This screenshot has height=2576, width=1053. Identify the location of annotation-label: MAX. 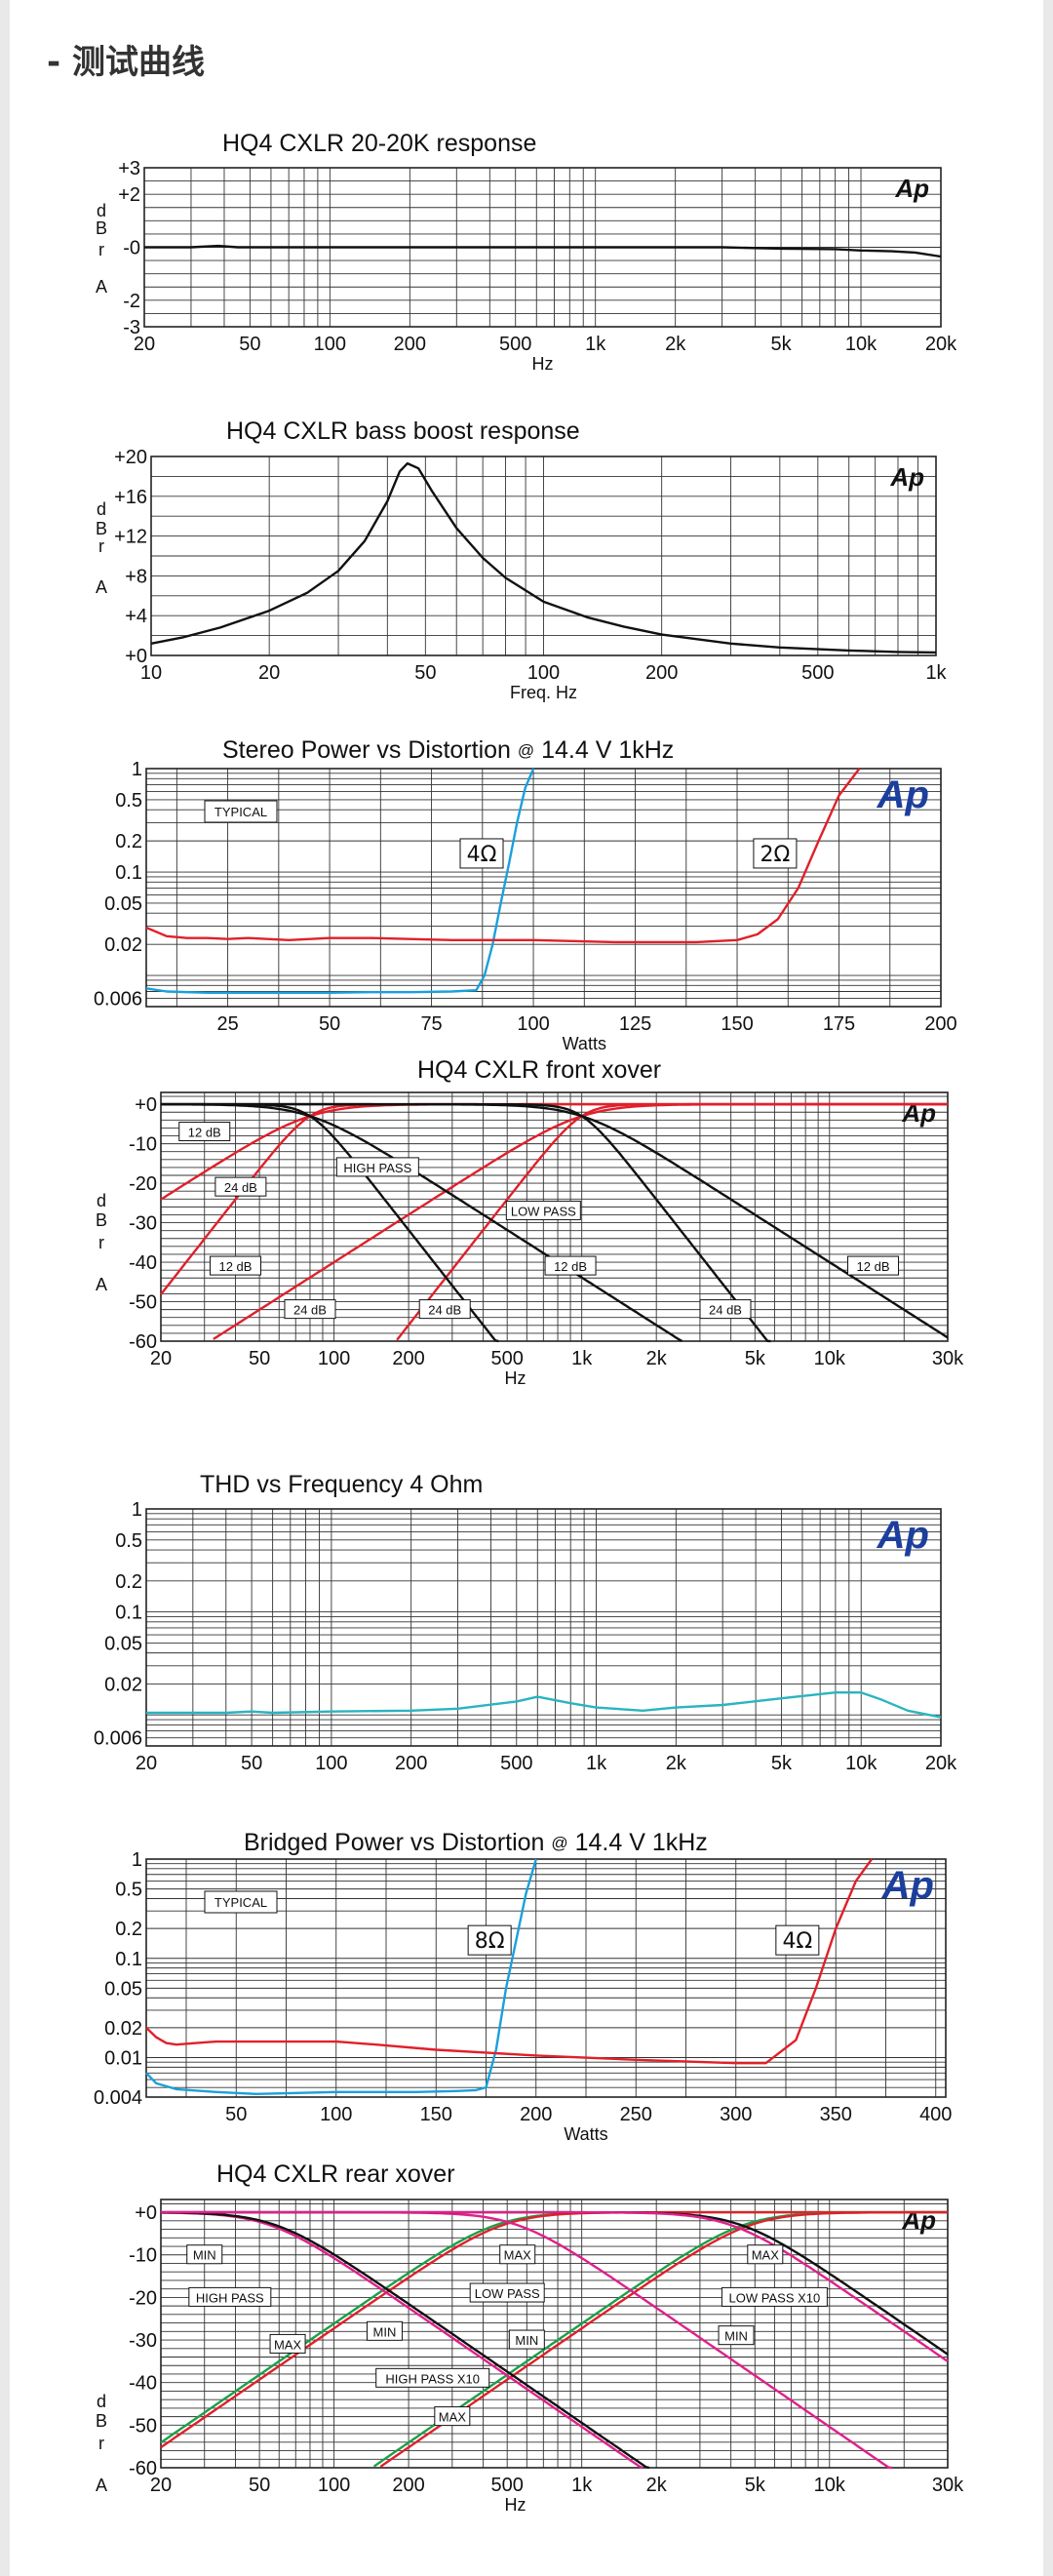
(517, 2254).